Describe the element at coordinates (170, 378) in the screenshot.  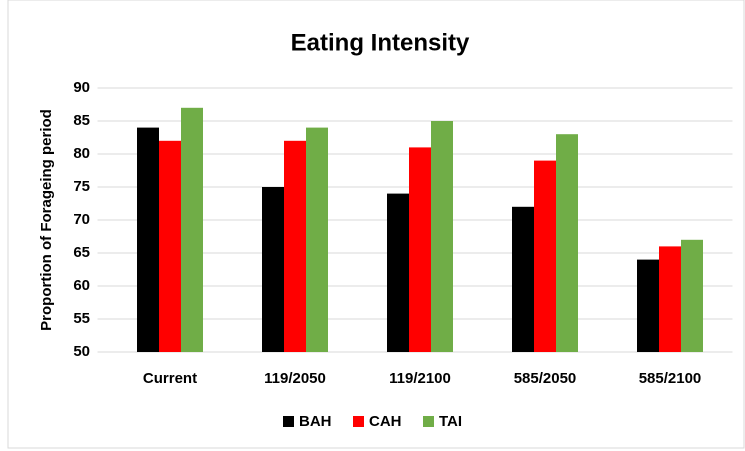
I see `x-tick-label: Current` at that location.